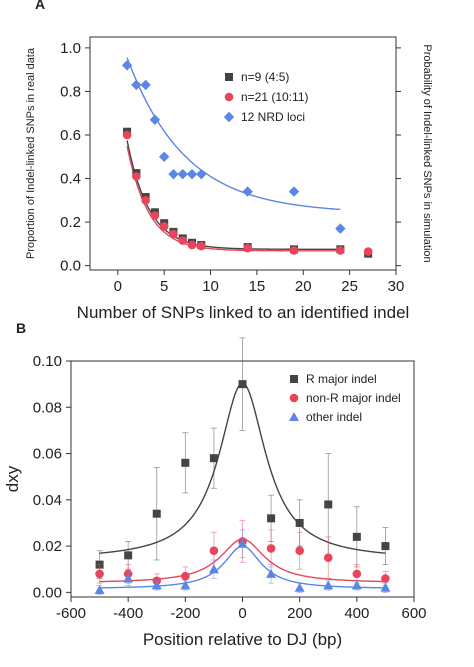 This screenshot has height=667, width=474. What do you see at coordinates (299, 613) in the screenshot?
I see `x-tick-label: 200` at bounding box center [299, 613].